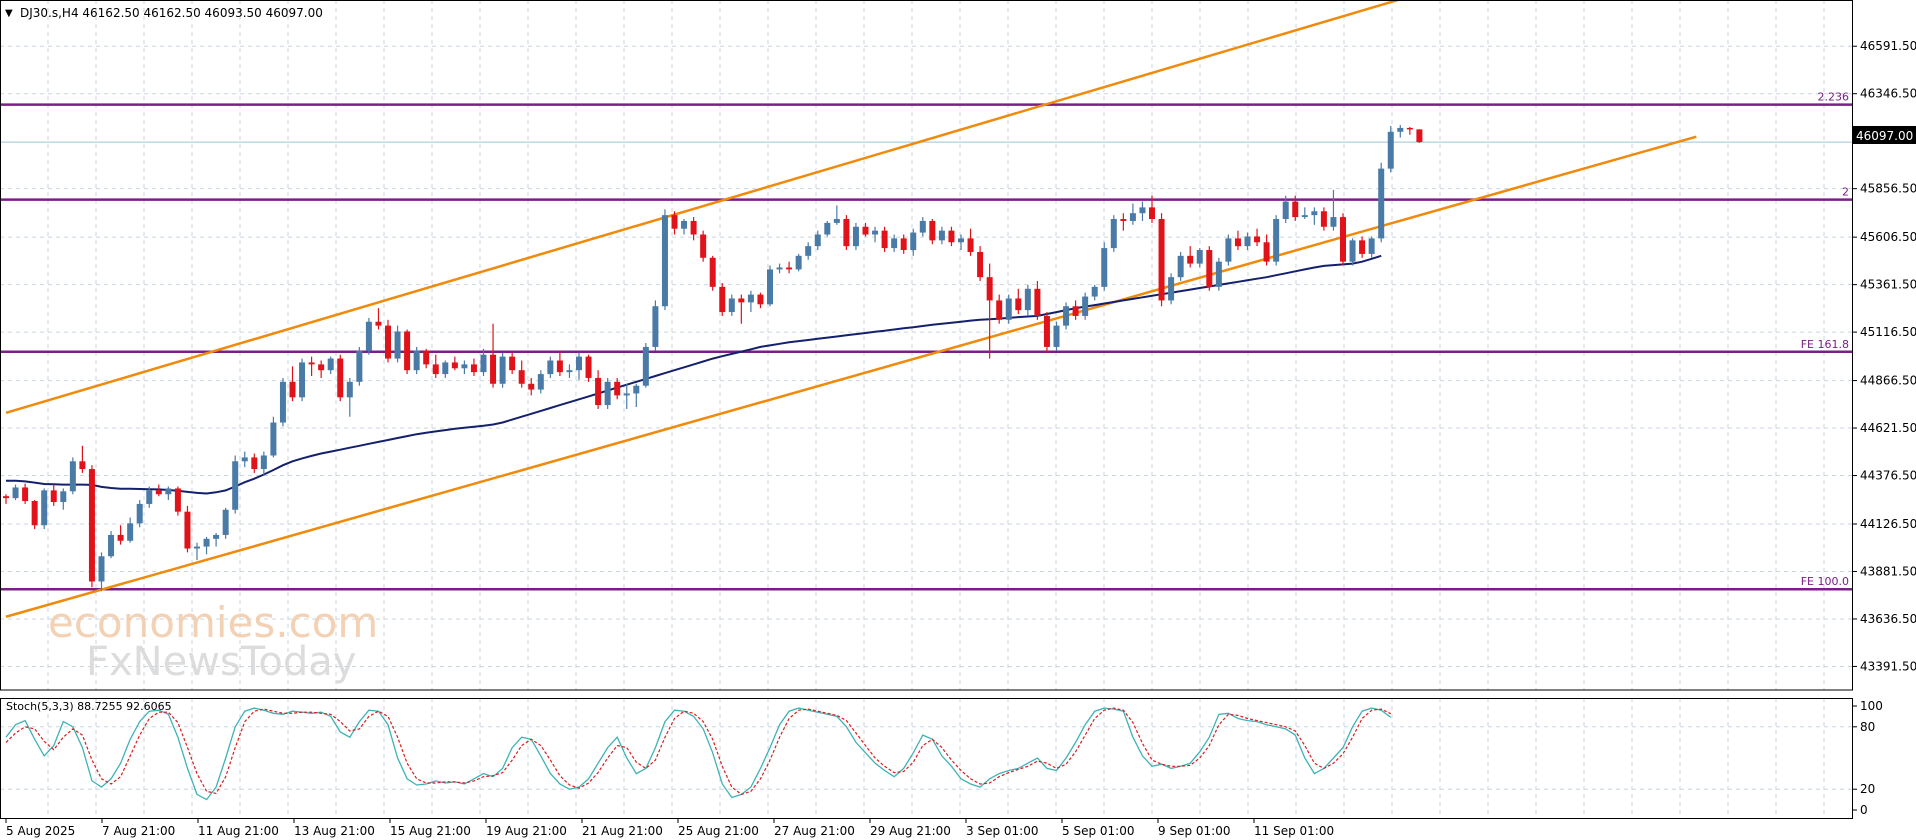 The width and height of the screenshot is (1916, 840). I want to click on x-tick-label: 13 Aug 21:00, so click(334, 831).